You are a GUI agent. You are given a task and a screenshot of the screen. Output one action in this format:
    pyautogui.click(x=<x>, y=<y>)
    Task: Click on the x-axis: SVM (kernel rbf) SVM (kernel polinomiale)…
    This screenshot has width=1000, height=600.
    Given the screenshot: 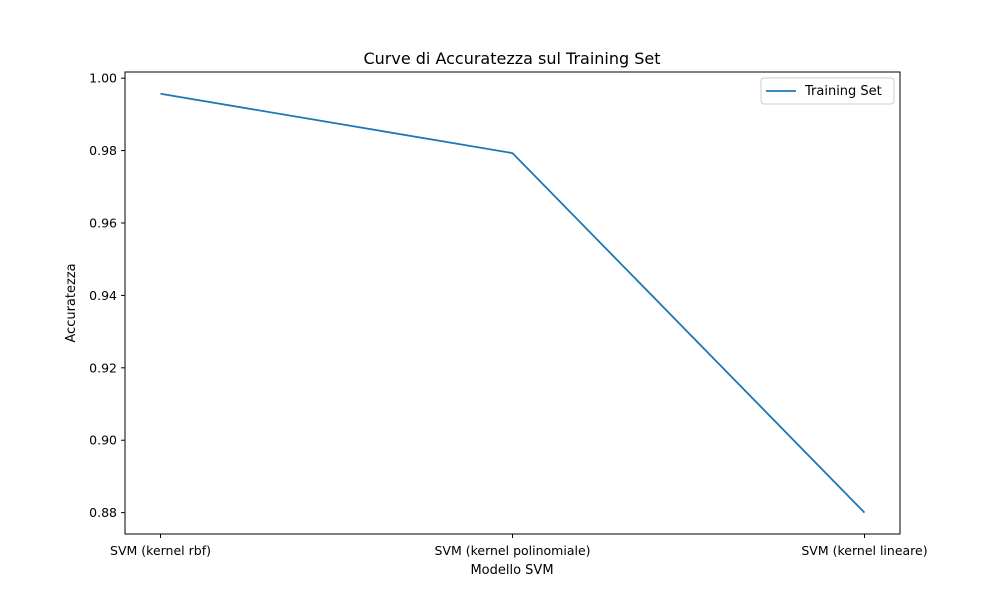 What is the action you would take?
    pyautogui.click(x=519, y=546)
    